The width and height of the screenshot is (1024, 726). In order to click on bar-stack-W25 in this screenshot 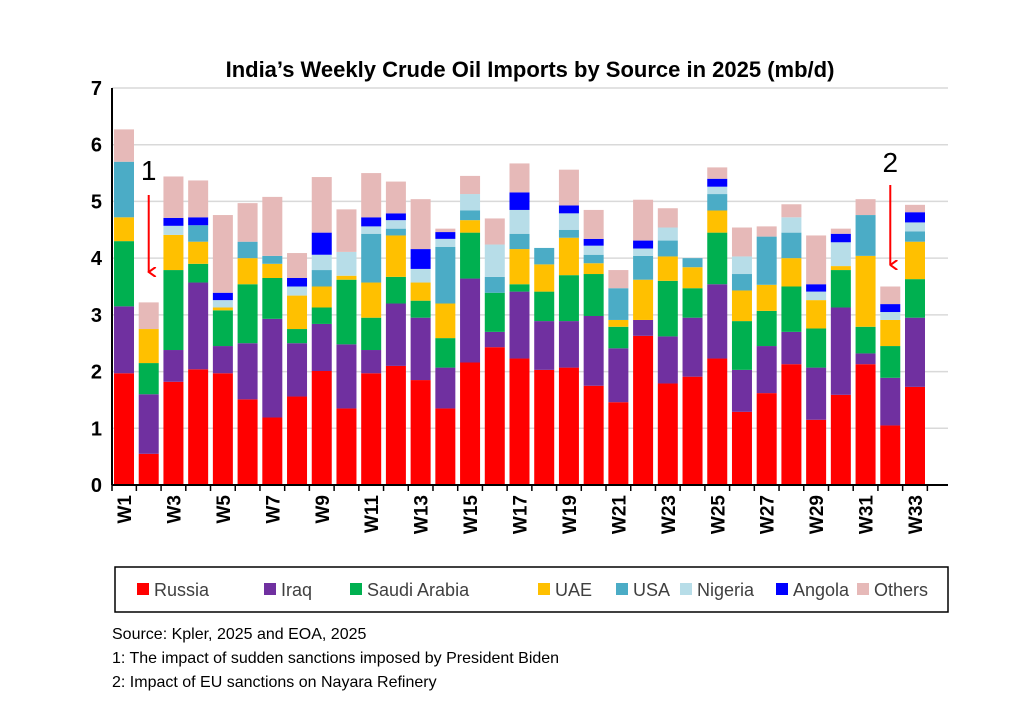, I will do `click(717, 326)`.